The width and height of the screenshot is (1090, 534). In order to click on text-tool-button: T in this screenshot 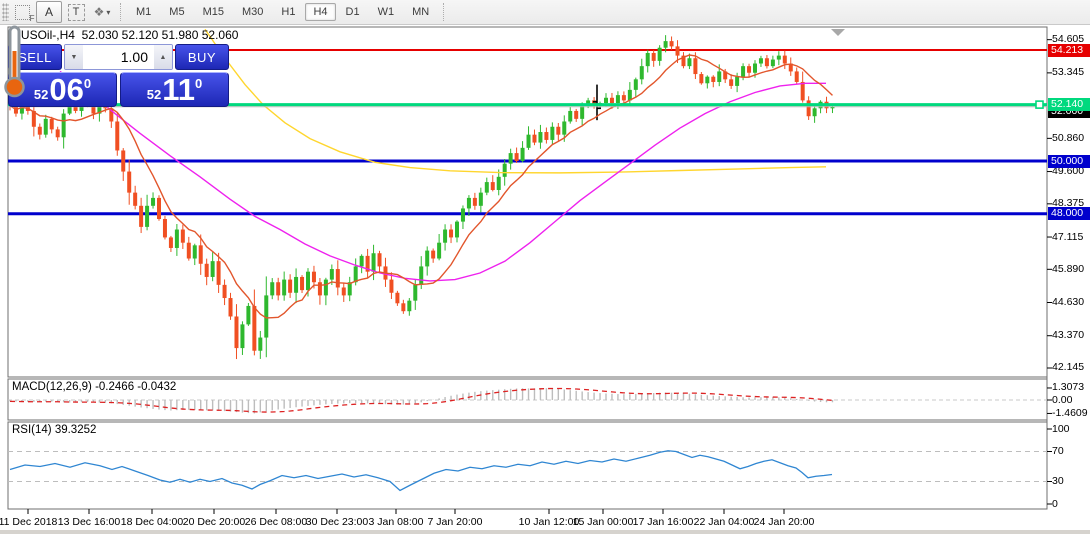, I will do `click(76, 12)`.